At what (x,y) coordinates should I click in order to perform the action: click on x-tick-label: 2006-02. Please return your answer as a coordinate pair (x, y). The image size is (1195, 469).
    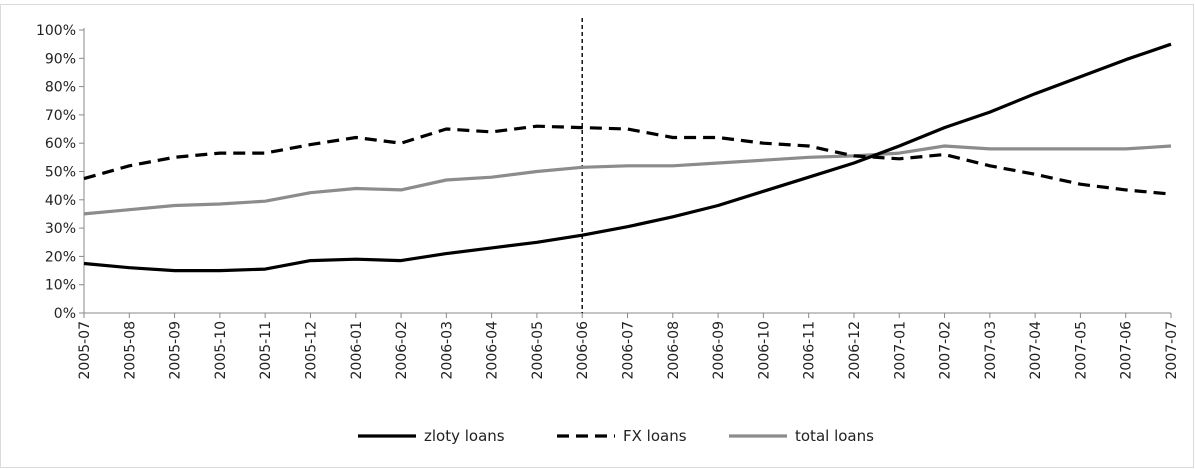
    Looking at the image, I should click on (402, 350).